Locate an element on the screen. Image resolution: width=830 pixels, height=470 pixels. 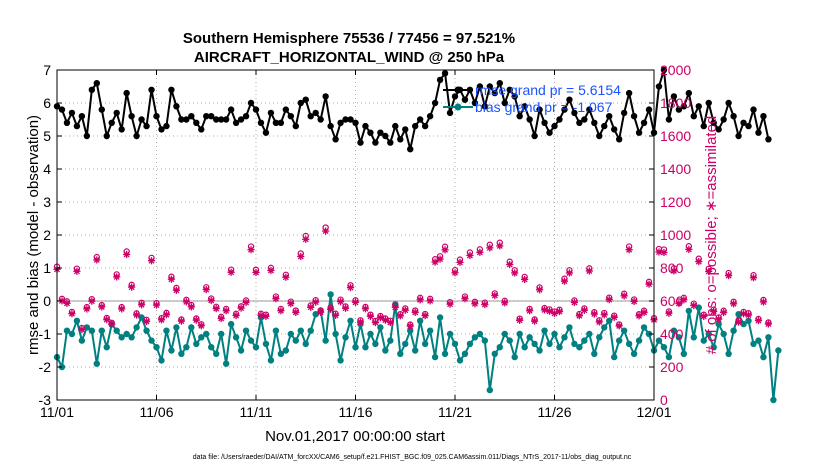
x-tick-label: 12/01 is located at coordinates (653, 412).